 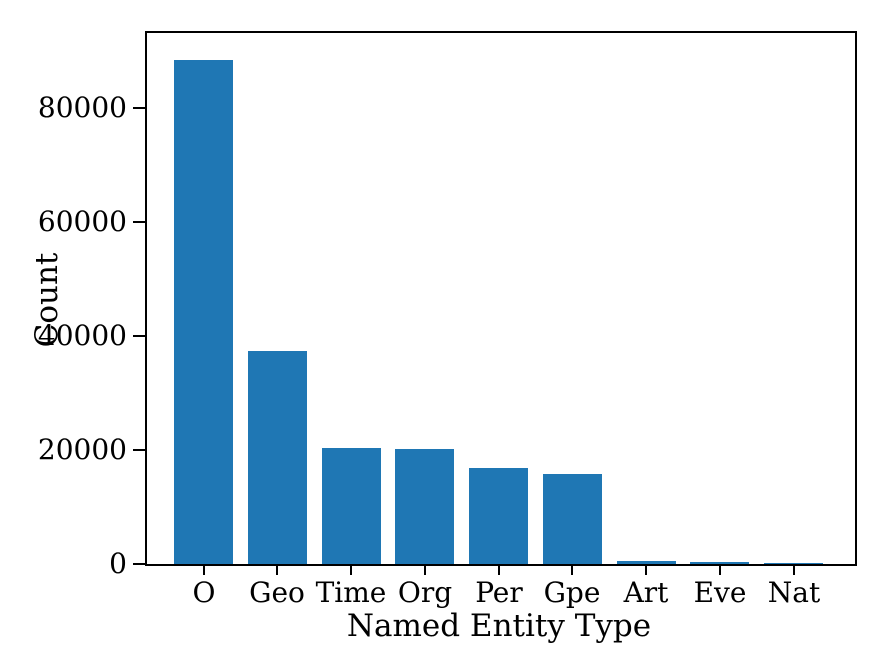 I want to click on bar-art, so click(x=646, y=562).